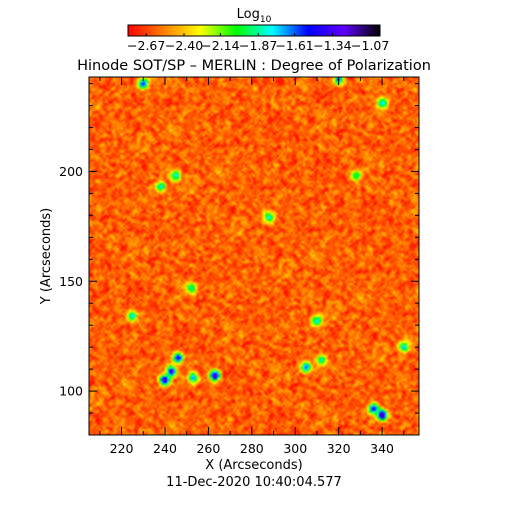 The height and width of the screenshot is (512, 507). What do you see at coordinates (258, 45) in the screenshot?
I see `colorbar-tick-label: −1.87` at bounding box center [258, 45].